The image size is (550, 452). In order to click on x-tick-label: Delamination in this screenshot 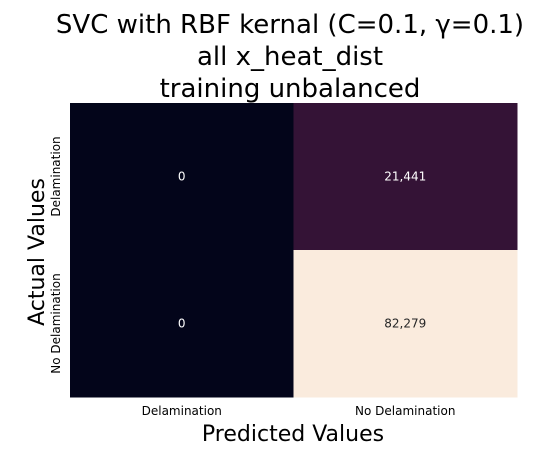, I will do `click(182, 411)`.